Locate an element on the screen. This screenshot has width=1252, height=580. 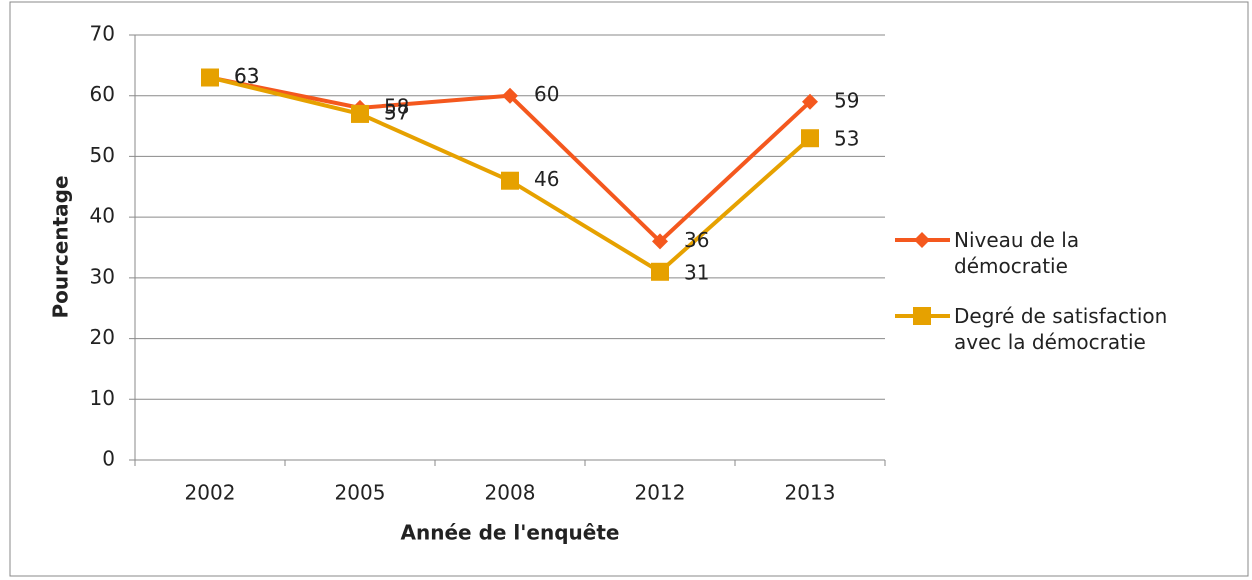
data-label: 59 is located at coordinates (846, 100).